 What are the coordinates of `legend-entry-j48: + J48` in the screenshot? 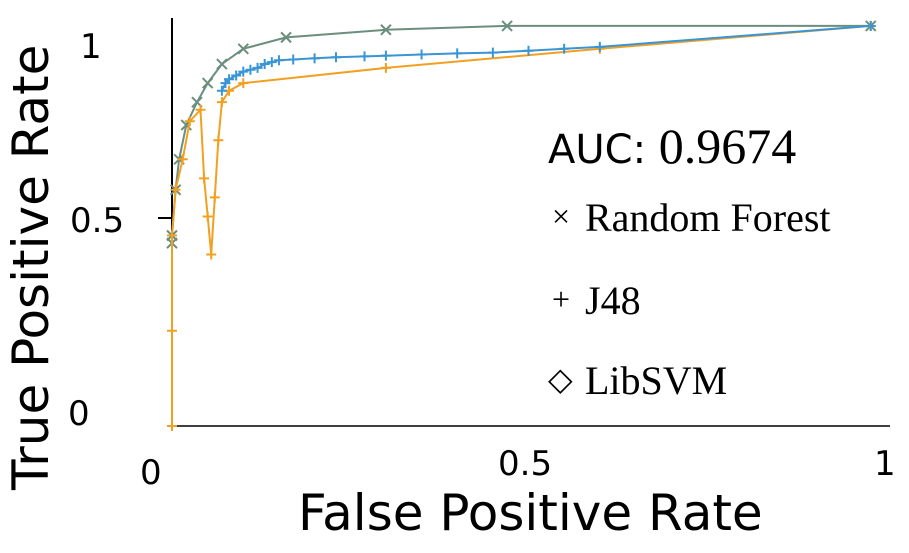 It's located at (596, 300).